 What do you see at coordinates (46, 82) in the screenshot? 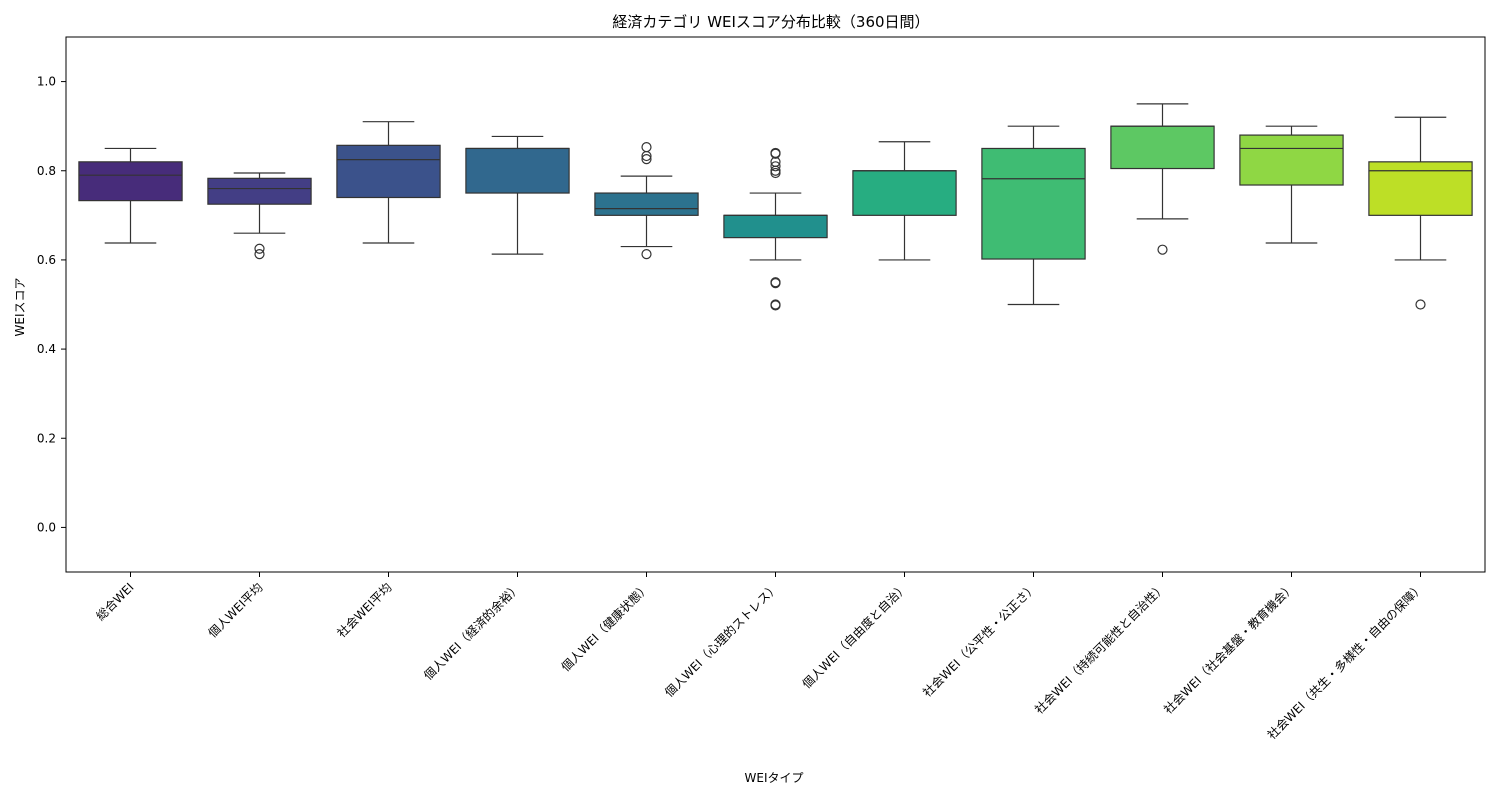
I see `y-tick-label: 1.0` at bounding box center [46, 82].